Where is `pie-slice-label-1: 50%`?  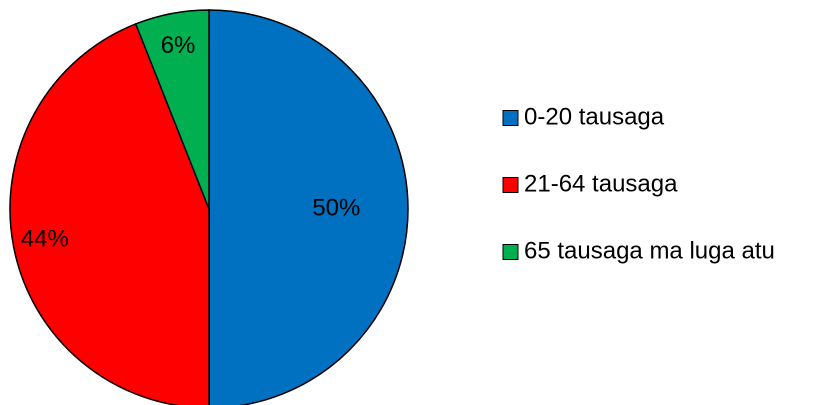
pie-slice-label-1: 50% is located at coordinates (336, 207).